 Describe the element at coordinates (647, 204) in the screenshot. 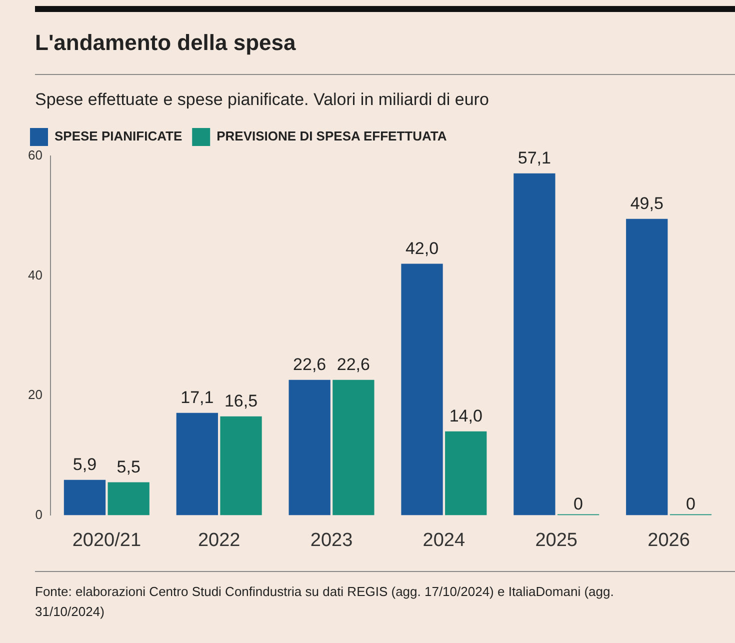

I see `data-label: 49,5` at that location.